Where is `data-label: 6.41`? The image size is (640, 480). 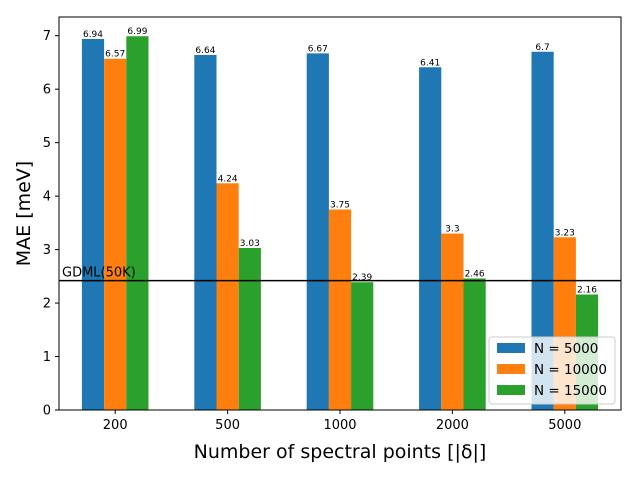
data-label: 6.41 is located at coordinates (430, 63).